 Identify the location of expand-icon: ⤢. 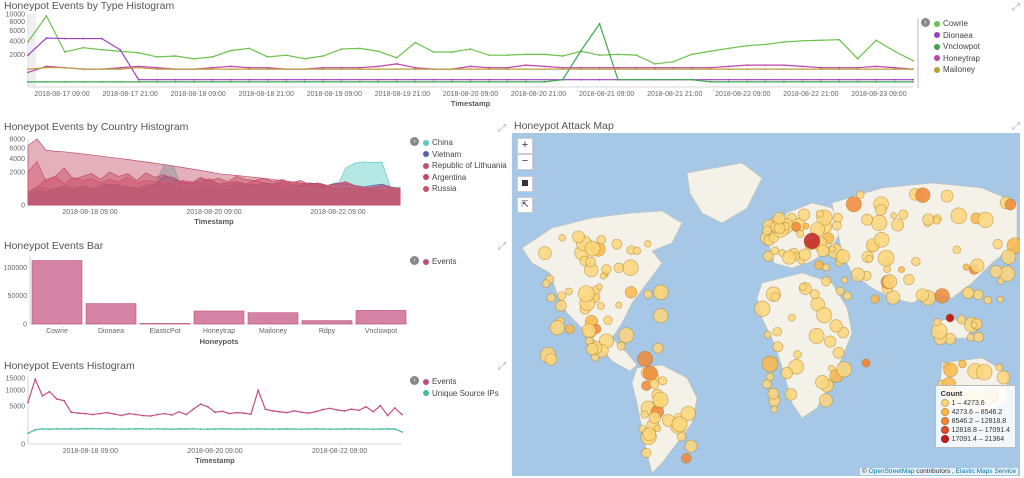
(502, 128).